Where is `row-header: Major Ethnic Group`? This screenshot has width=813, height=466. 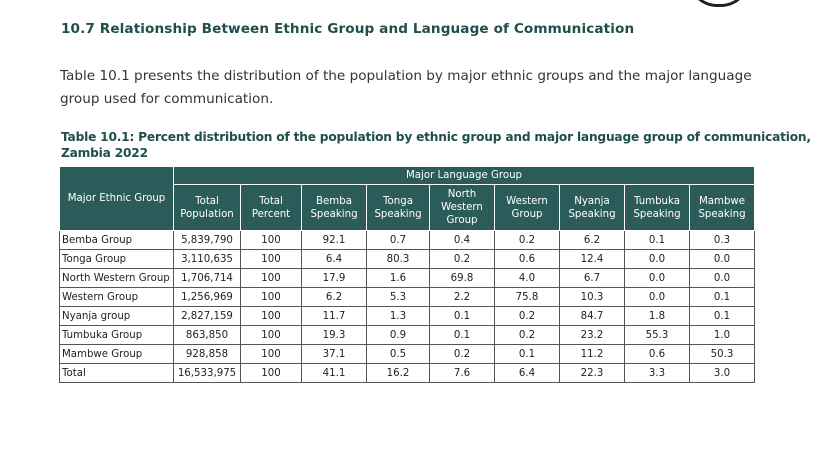 row-header: Major Ethnic Group is located at coordinates (116, 198).